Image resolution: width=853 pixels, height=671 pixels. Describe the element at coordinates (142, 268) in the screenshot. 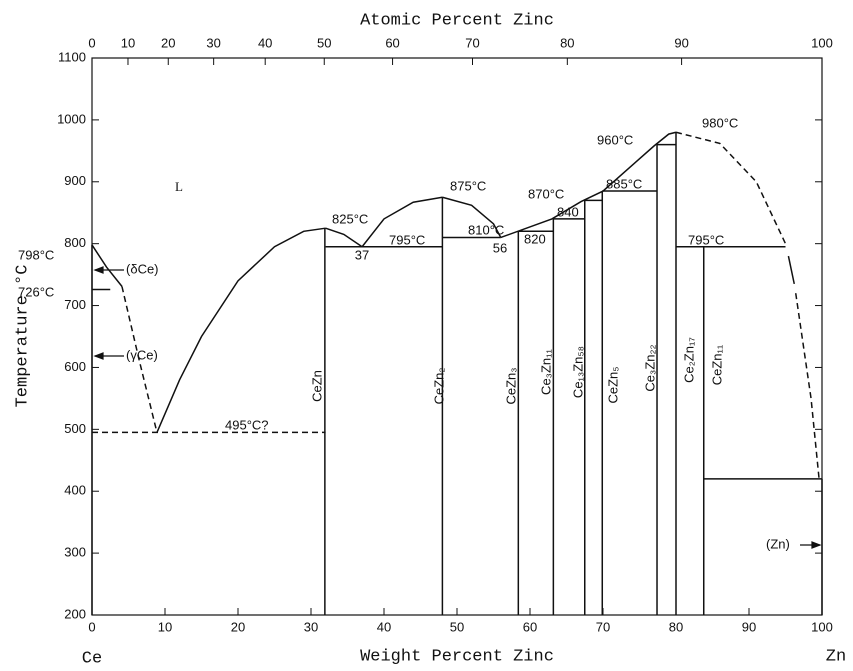

I see `annotation: (δCe)` at that location.